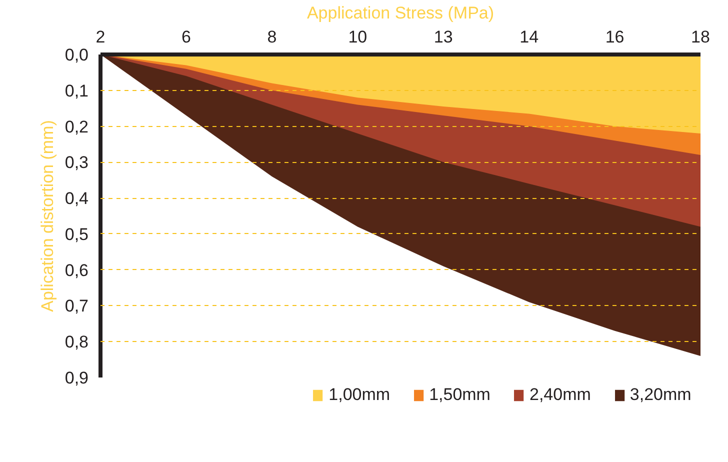  I want to click on legend-label: 2,40mm, so click(560, 395).